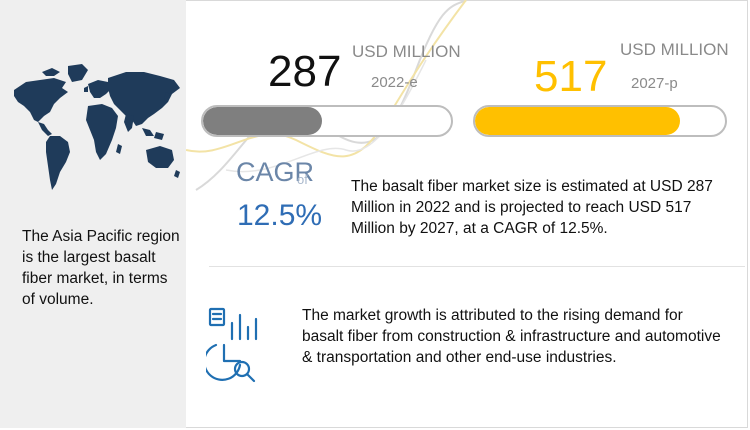 This screenshot has width=750, height=430. What do you see at coordinates (394, 82) in the screenshot?
I see `year-label-2022: 2022-e` at bounding box center [394, 82].